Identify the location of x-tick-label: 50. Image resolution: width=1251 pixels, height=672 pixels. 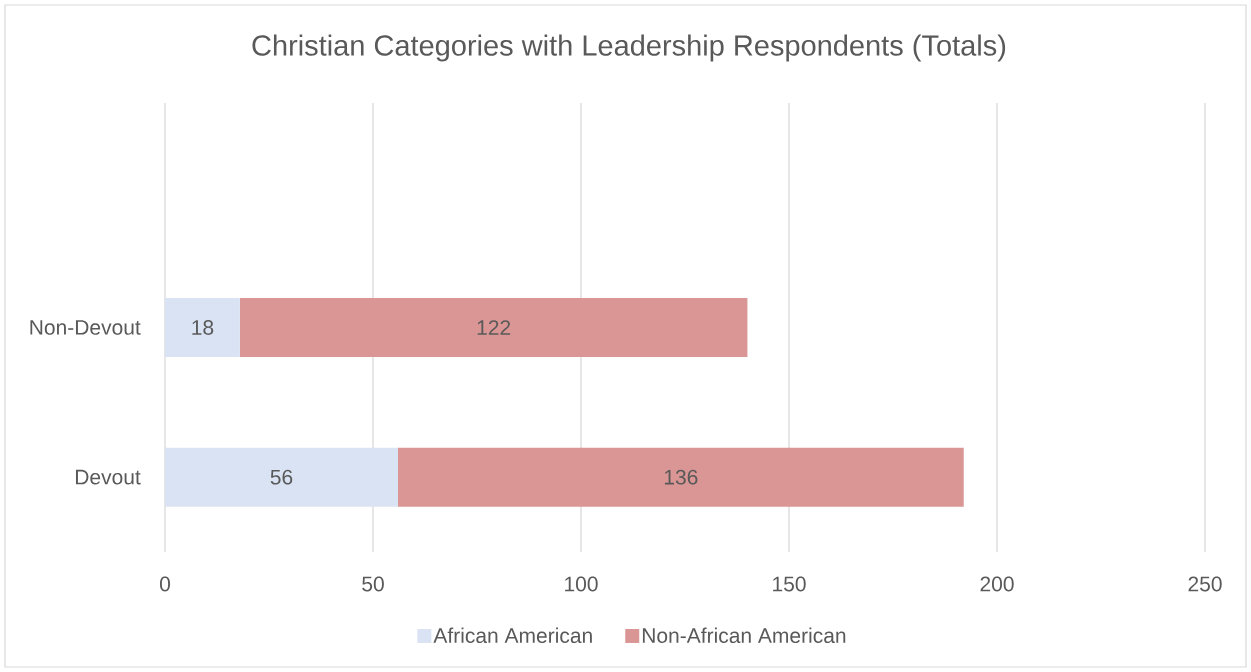
(373, 584).